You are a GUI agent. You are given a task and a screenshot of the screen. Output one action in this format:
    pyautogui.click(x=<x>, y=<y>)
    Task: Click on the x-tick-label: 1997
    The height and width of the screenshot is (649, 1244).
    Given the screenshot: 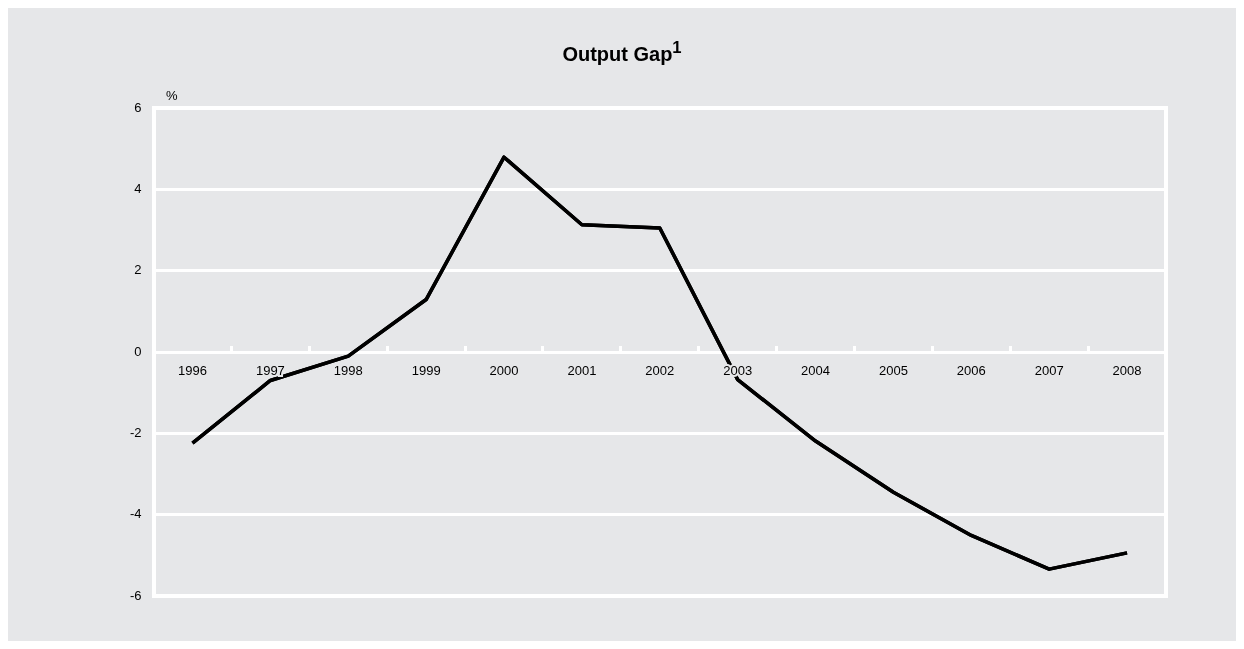 What is the action you would take?
    pyautogui.click(x=270, y=371)
    